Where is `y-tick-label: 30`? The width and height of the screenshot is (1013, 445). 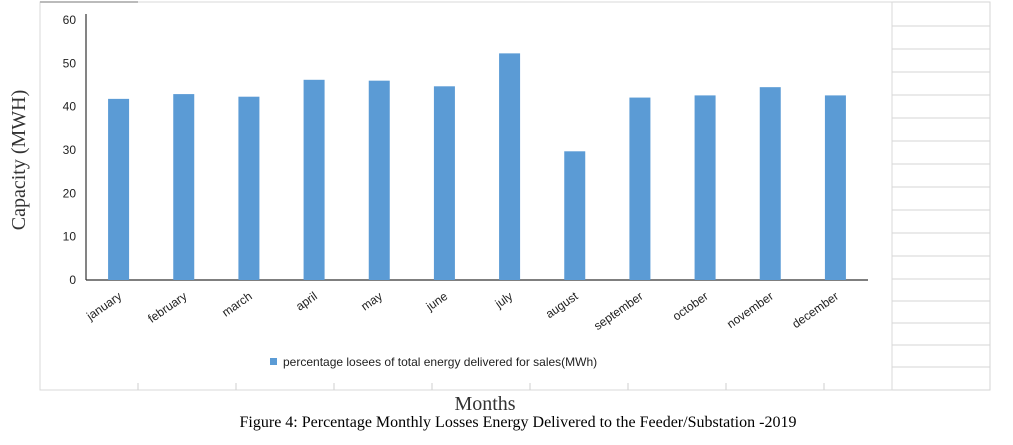
y-tick-label: 30 is located at coordinates (70, 150).